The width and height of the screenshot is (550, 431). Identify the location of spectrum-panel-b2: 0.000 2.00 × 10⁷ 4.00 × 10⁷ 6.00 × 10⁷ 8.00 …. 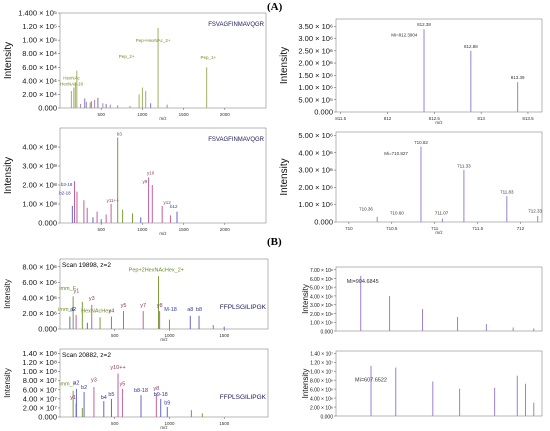
(138, 386).